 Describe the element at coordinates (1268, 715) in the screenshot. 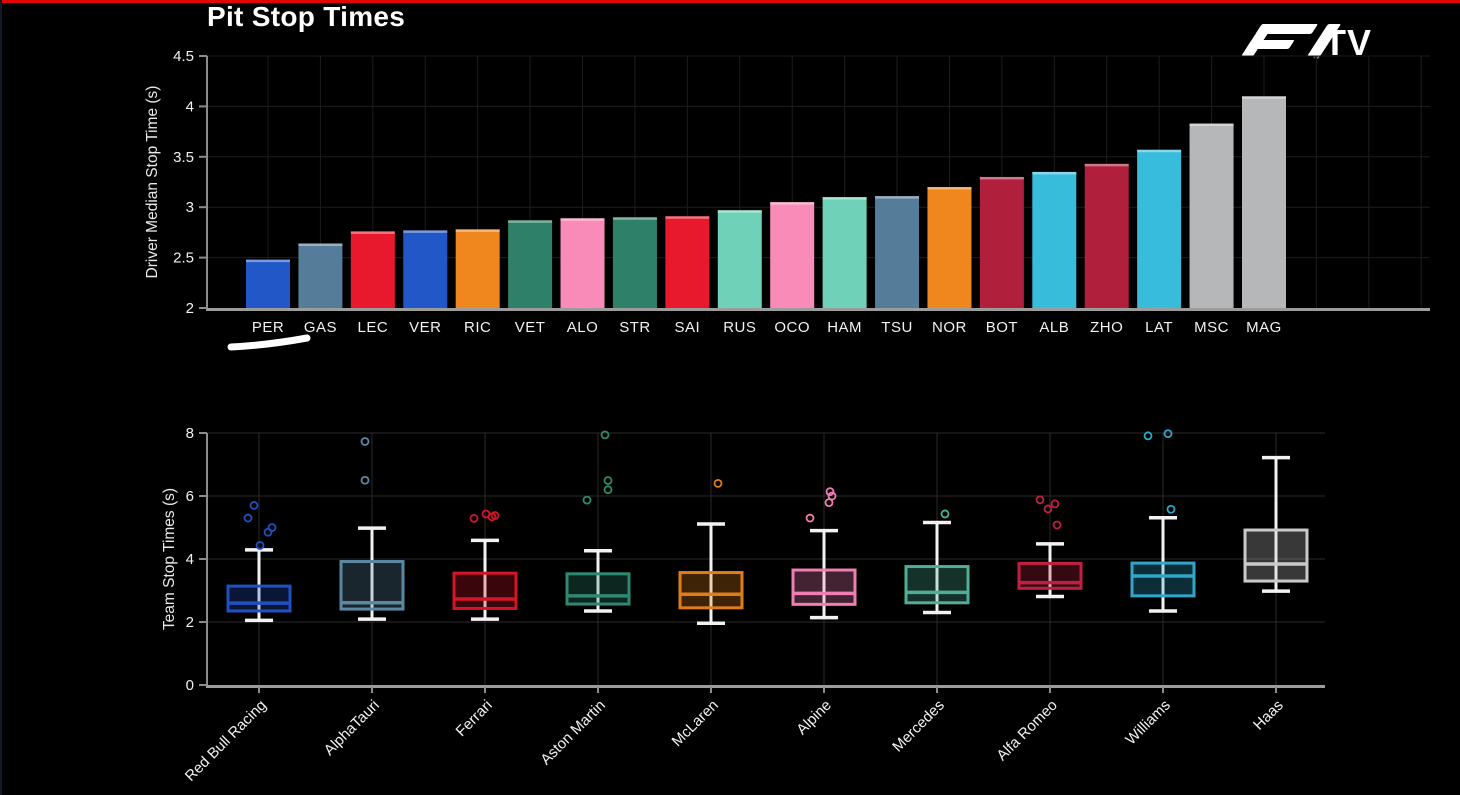

I see `team-label-haas: Haas` at that location.